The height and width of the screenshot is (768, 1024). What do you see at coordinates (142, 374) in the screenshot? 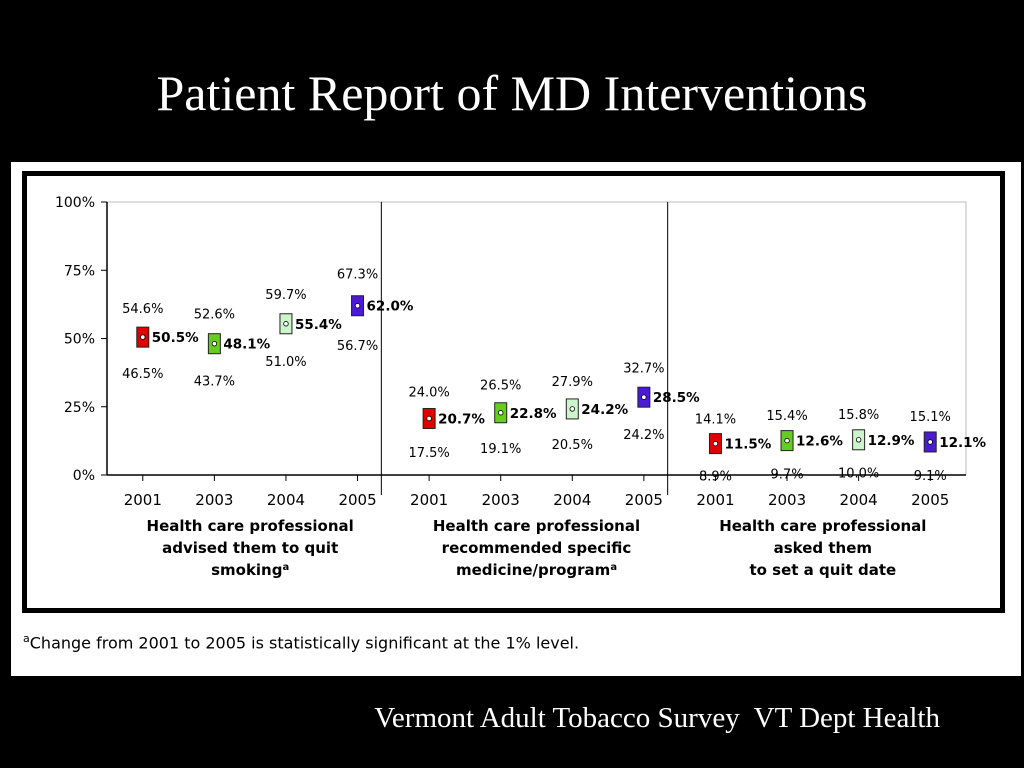
I see `lower-bound-label: 46.5%` at bounding box center [142, 374].